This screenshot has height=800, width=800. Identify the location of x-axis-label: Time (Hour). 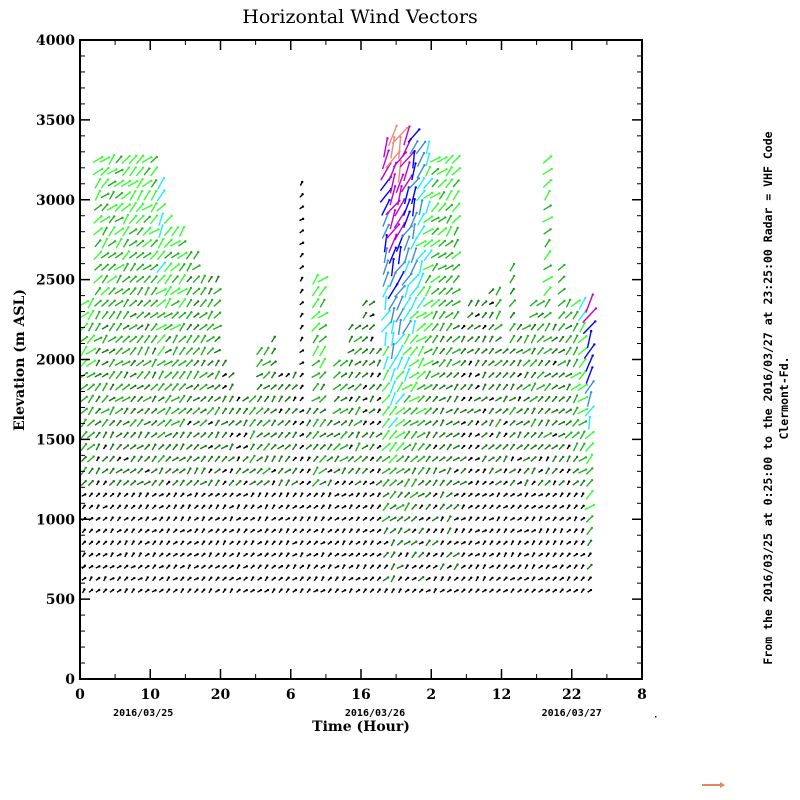
(361, 727).